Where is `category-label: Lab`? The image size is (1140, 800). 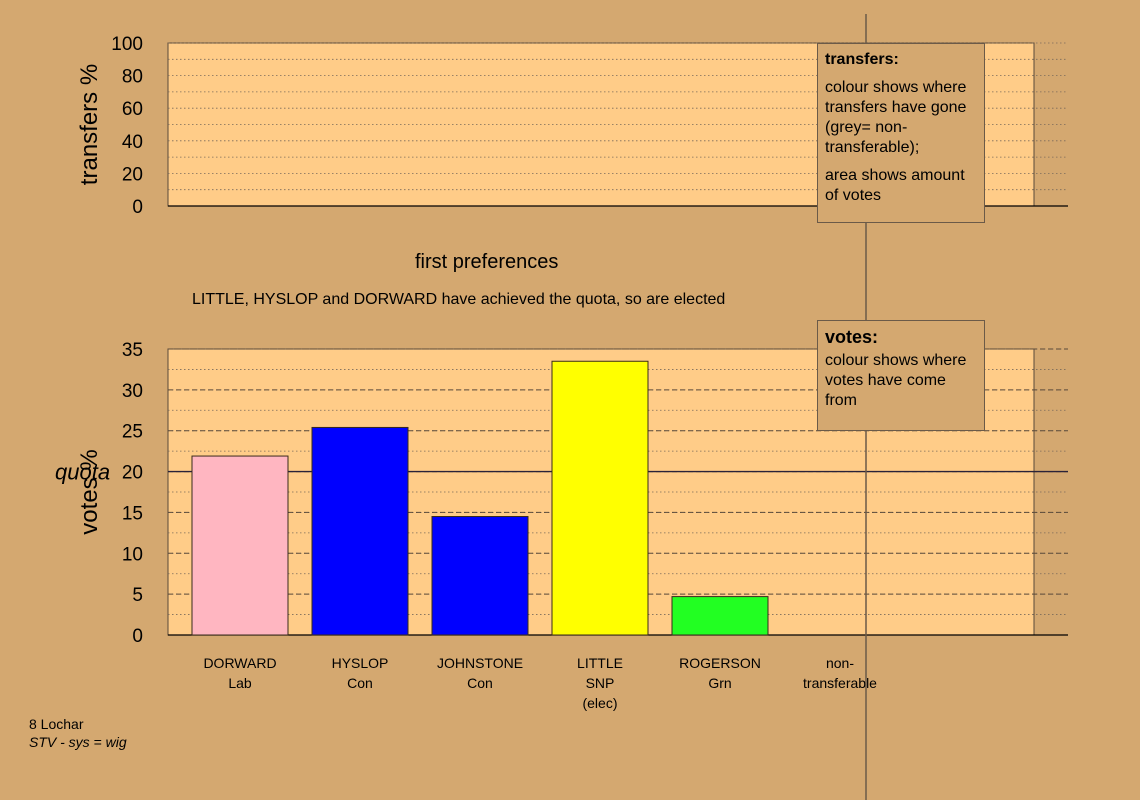
category-label: Lab is located at coordinates (240, 683).